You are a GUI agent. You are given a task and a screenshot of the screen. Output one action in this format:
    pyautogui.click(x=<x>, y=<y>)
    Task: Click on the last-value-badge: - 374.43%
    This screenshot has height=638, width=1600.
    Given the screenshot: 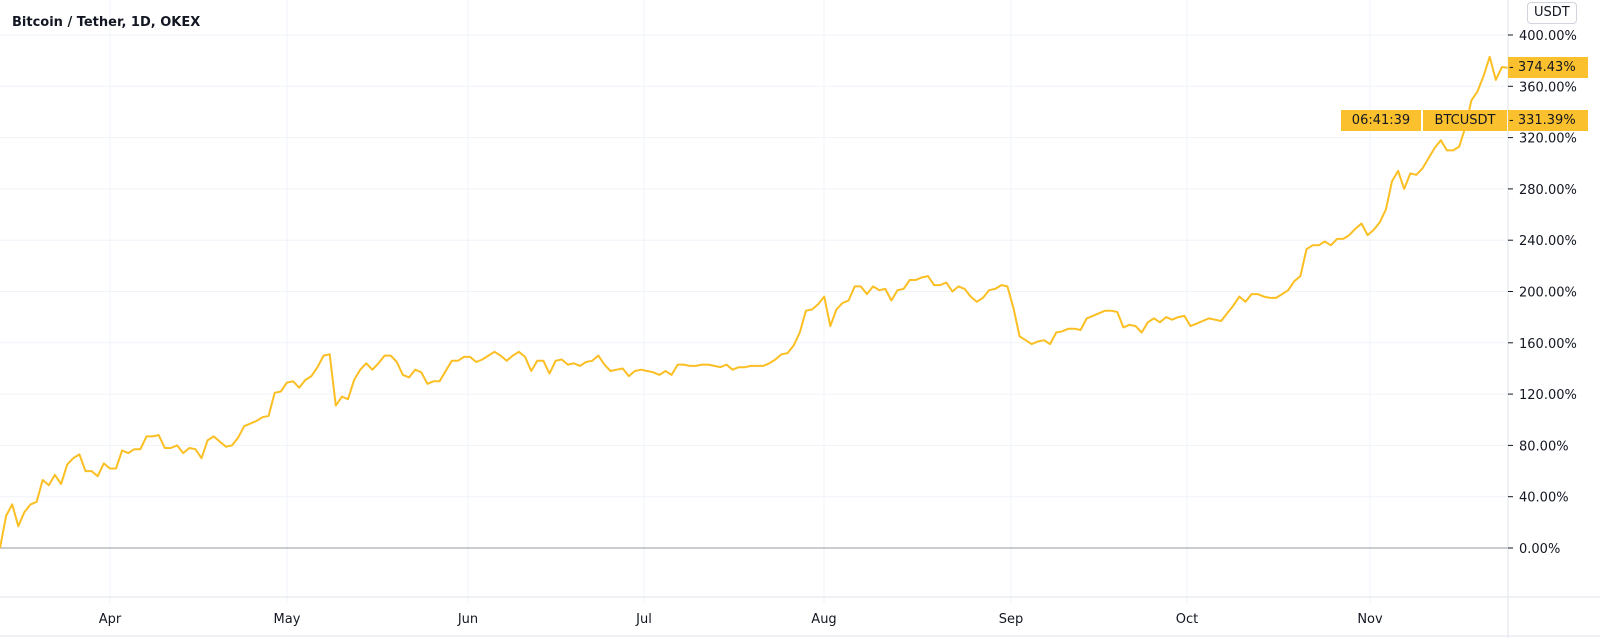 What is the action you would take?
    pyautogui.click(x=1548, y=67)
    